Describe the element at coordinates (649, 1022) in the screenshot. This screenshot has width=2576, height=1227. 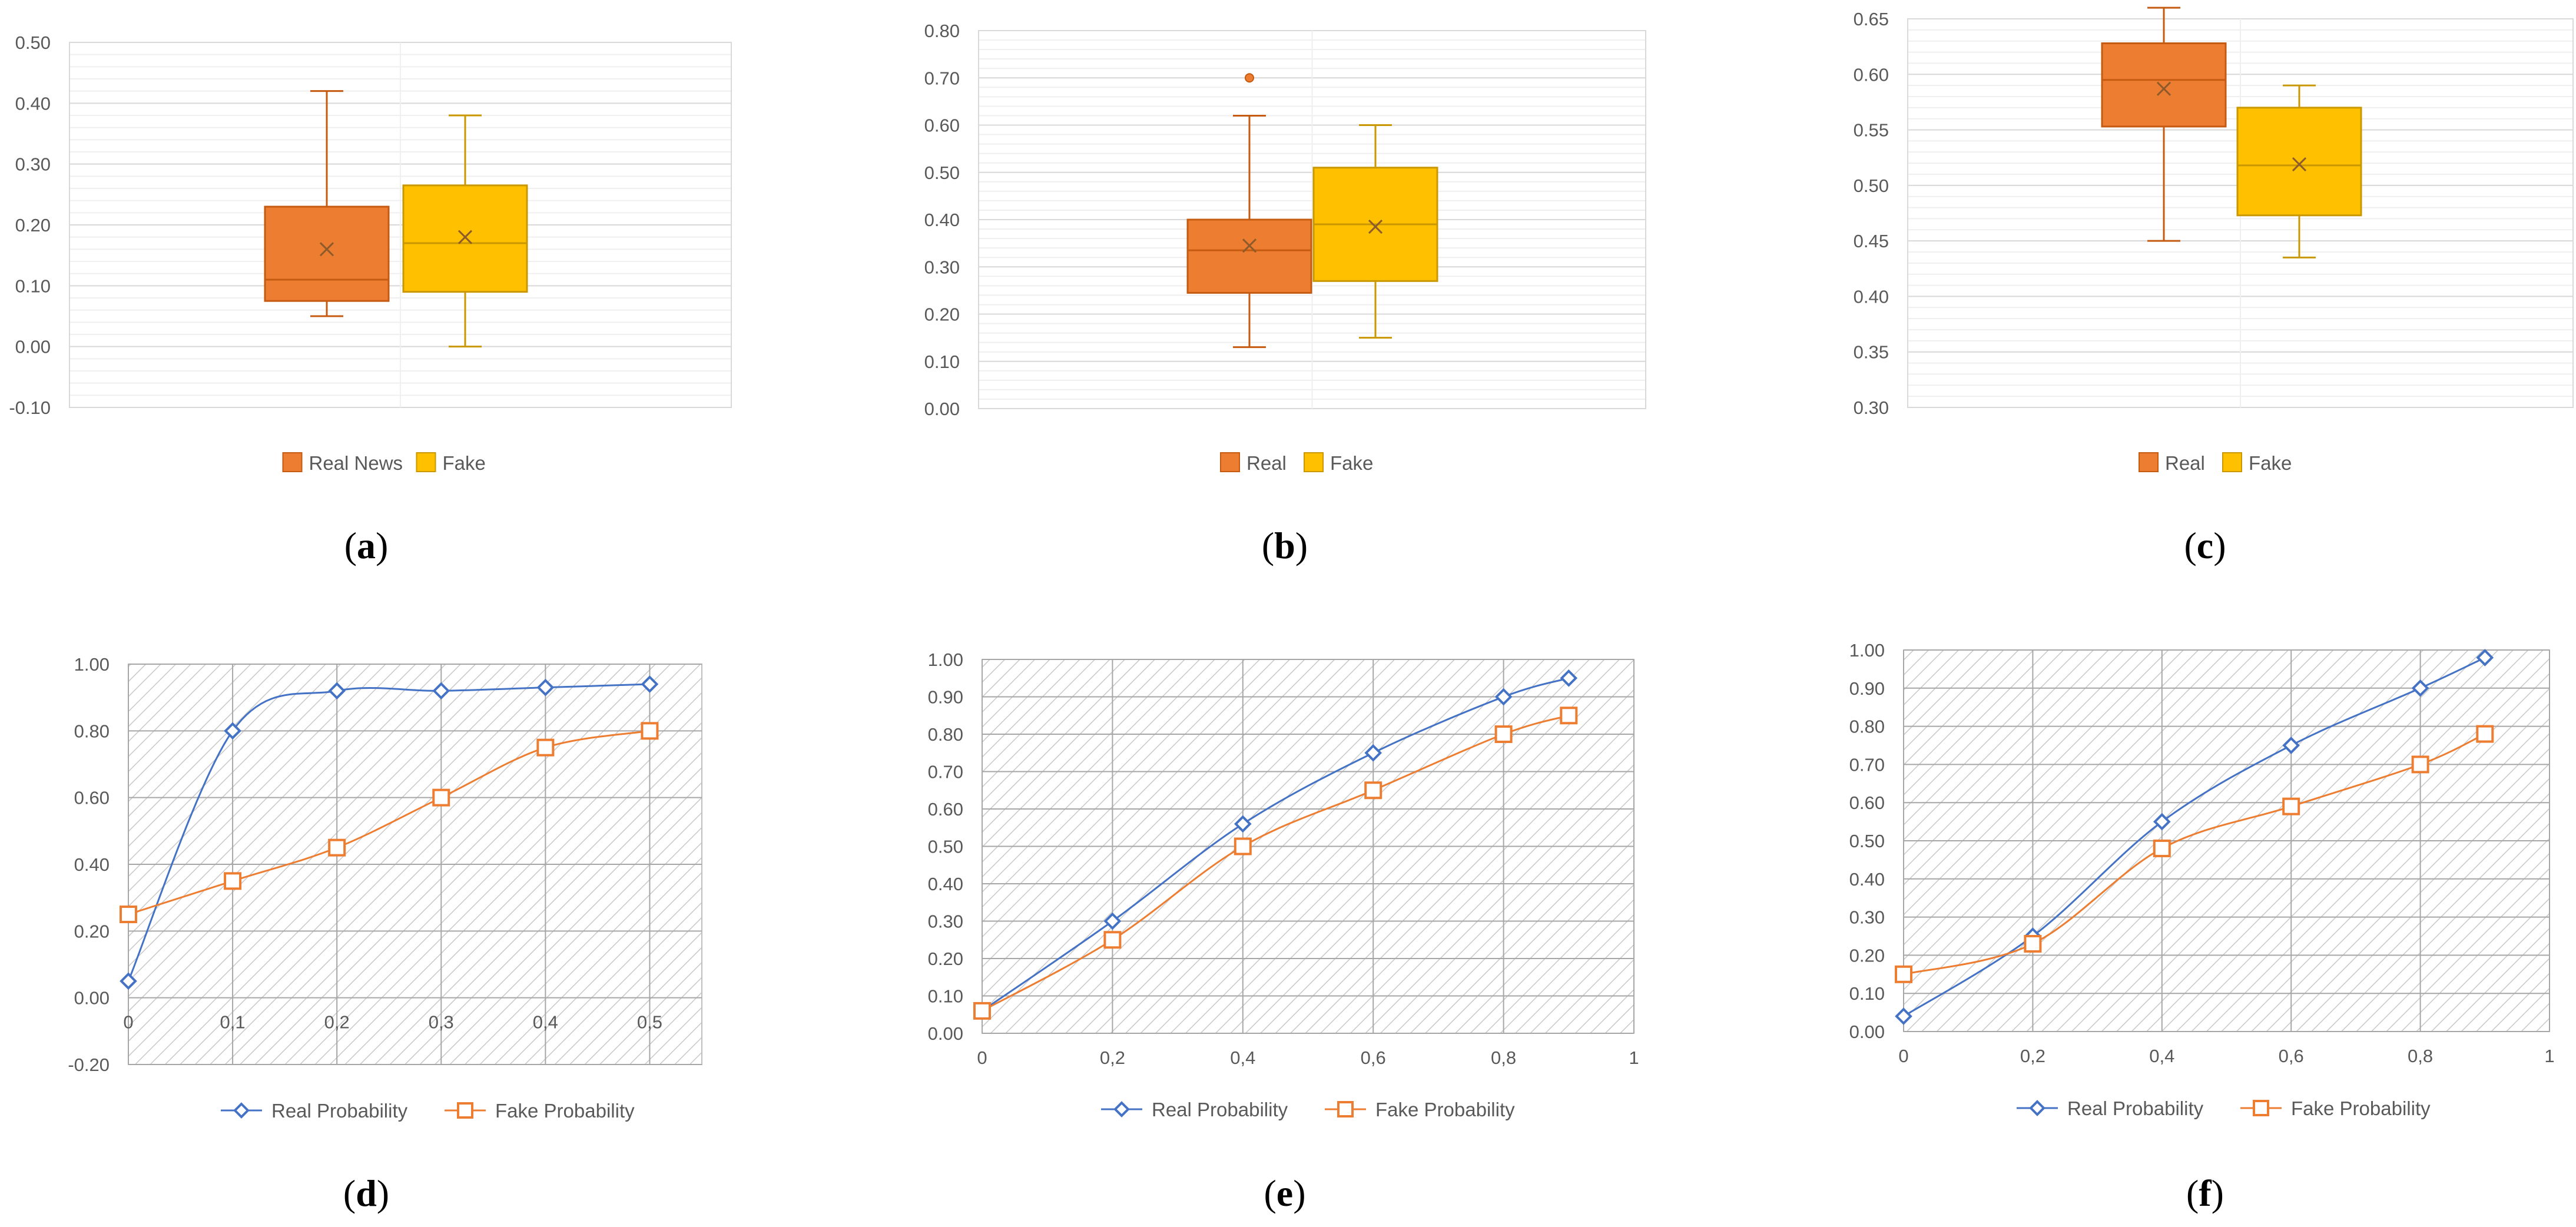
I see `x-tick-label: 0,5` at that location.